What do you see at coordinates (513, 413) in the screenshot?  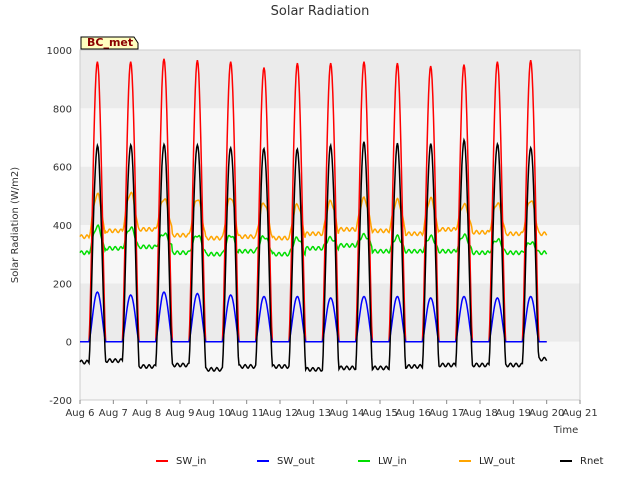 I see `x-tick-label: Aug 19` at bounding box center [513, 413].